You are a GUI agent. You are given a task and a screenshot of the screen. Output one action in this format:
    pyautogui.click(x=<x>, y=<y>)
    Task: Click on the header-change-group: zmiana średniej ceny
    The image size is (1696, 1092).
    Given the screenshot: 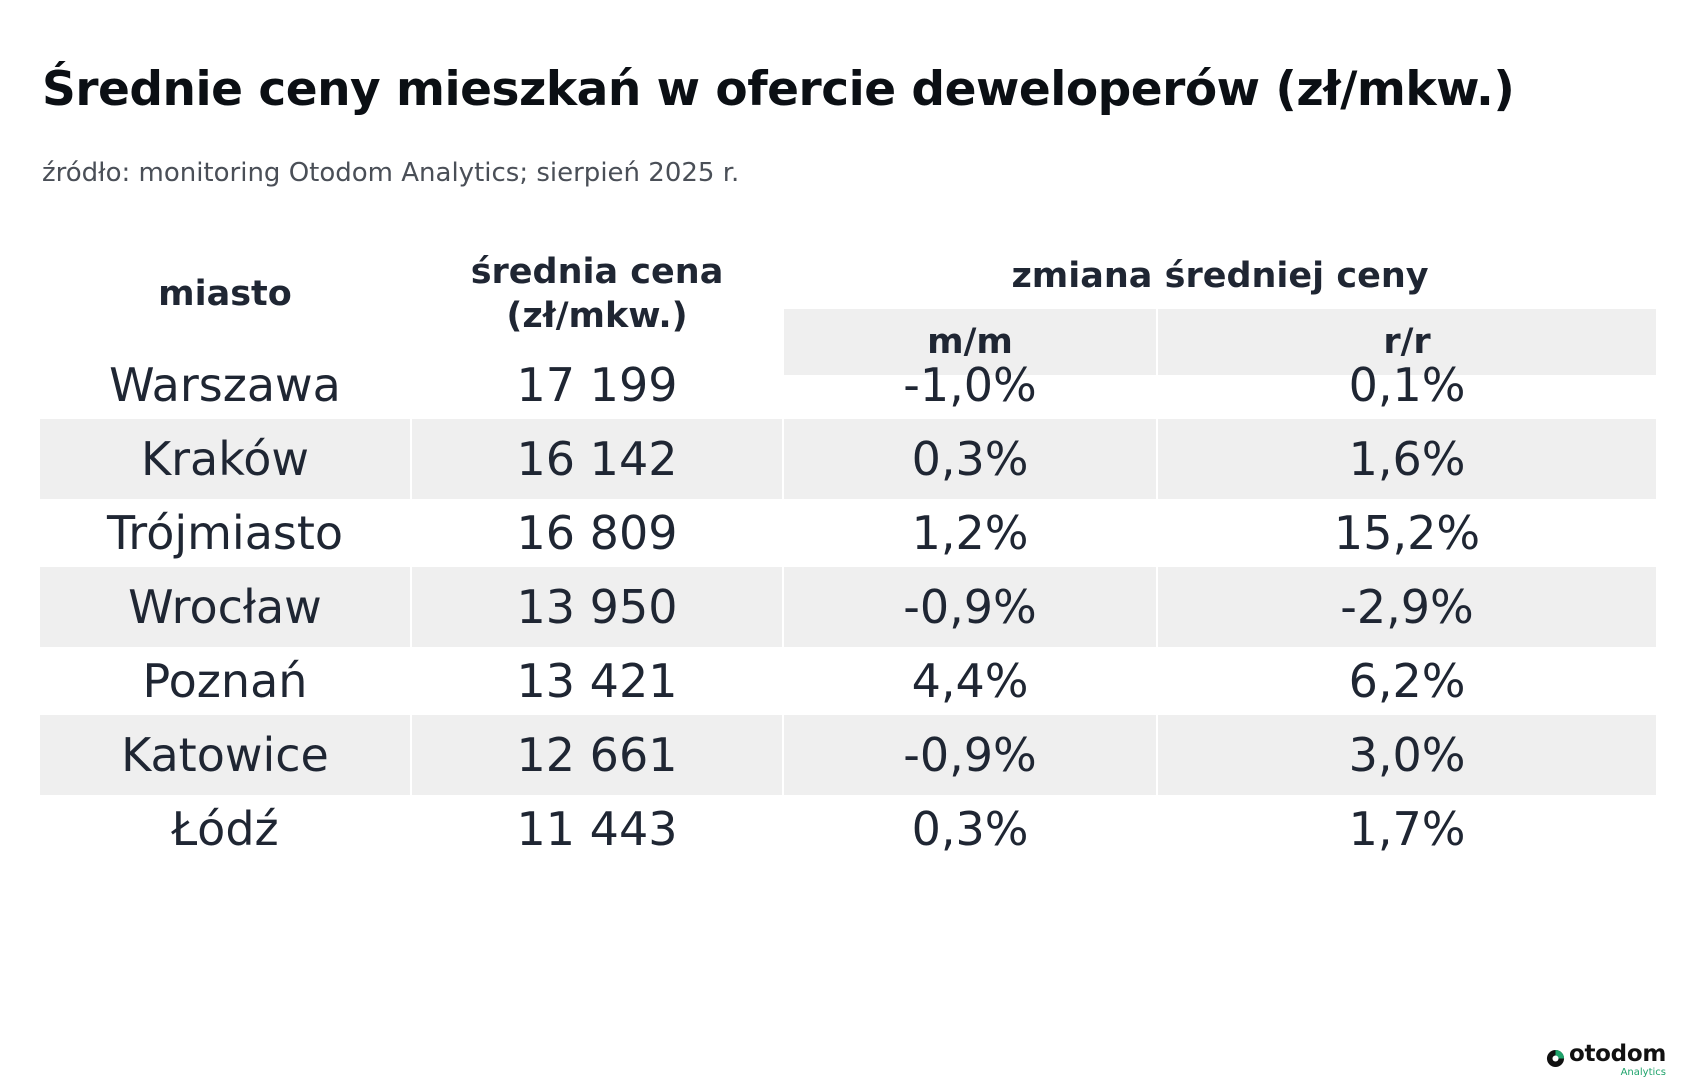 What is the action you would take?
    pyautogui.click(x=1220, y=276)
    